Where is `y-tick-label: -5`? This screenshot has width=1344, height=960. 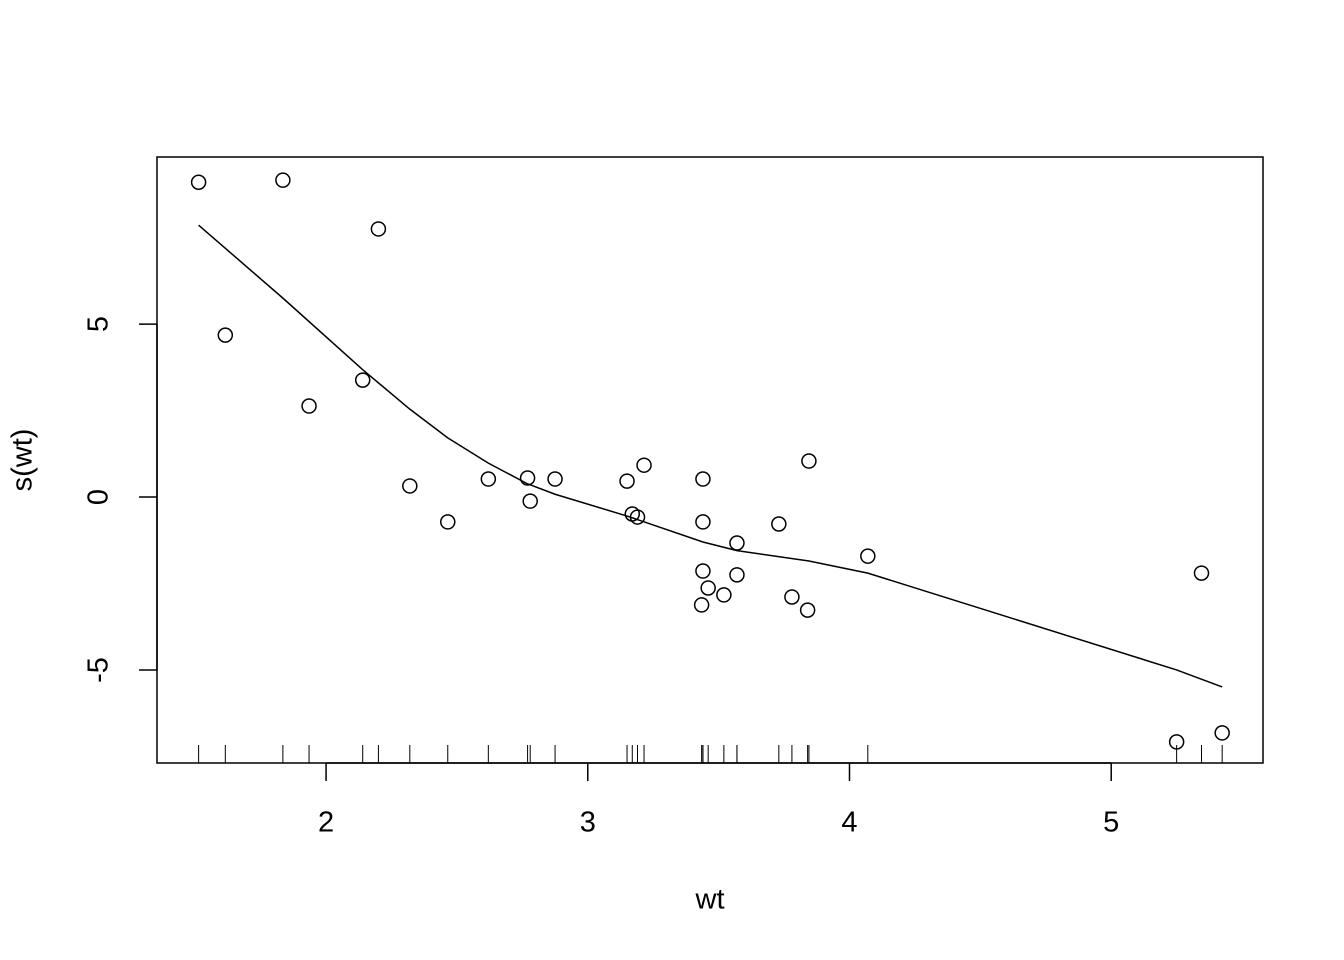 y-tick-label: -5 is located at coordinates (99, 670).